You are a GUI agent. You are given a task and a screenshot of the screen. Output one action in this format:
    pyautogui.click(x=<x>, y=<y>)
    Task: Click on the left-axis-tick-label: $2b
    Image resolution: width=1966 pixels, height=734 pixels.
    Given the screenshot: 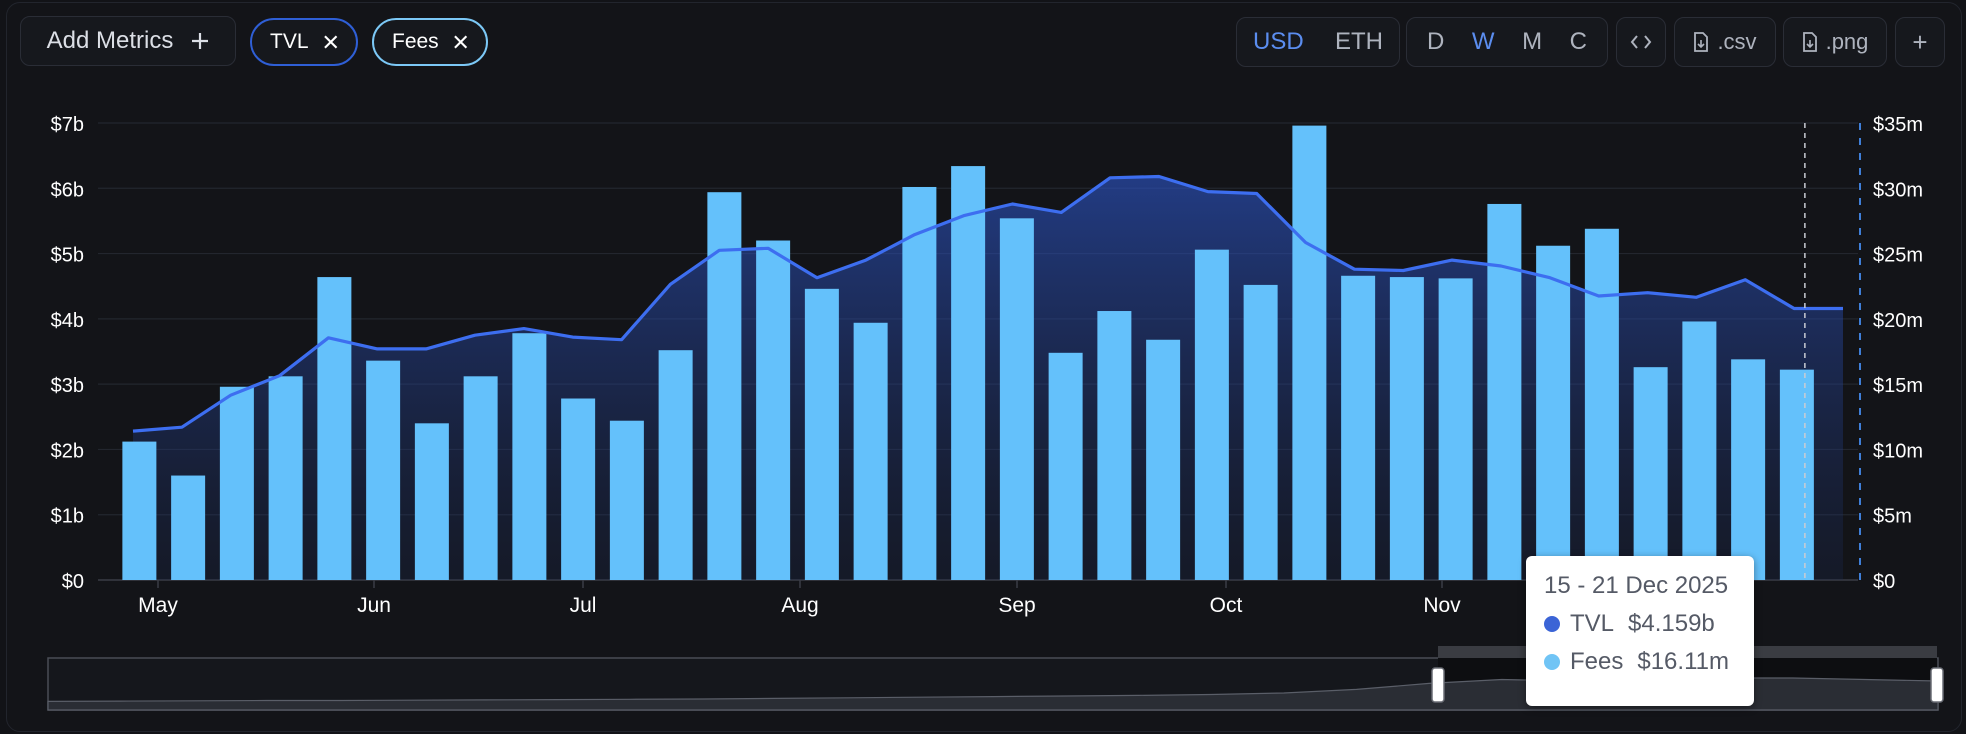 What is the action you would take?
    pyautogui.click(x=67, y=451)
    